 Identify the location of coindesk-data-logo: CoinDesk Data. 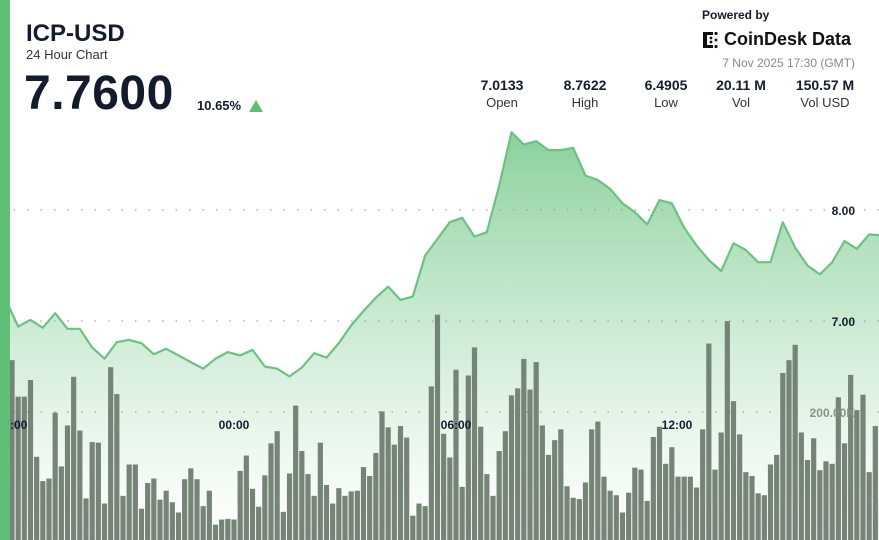
(776, 39).